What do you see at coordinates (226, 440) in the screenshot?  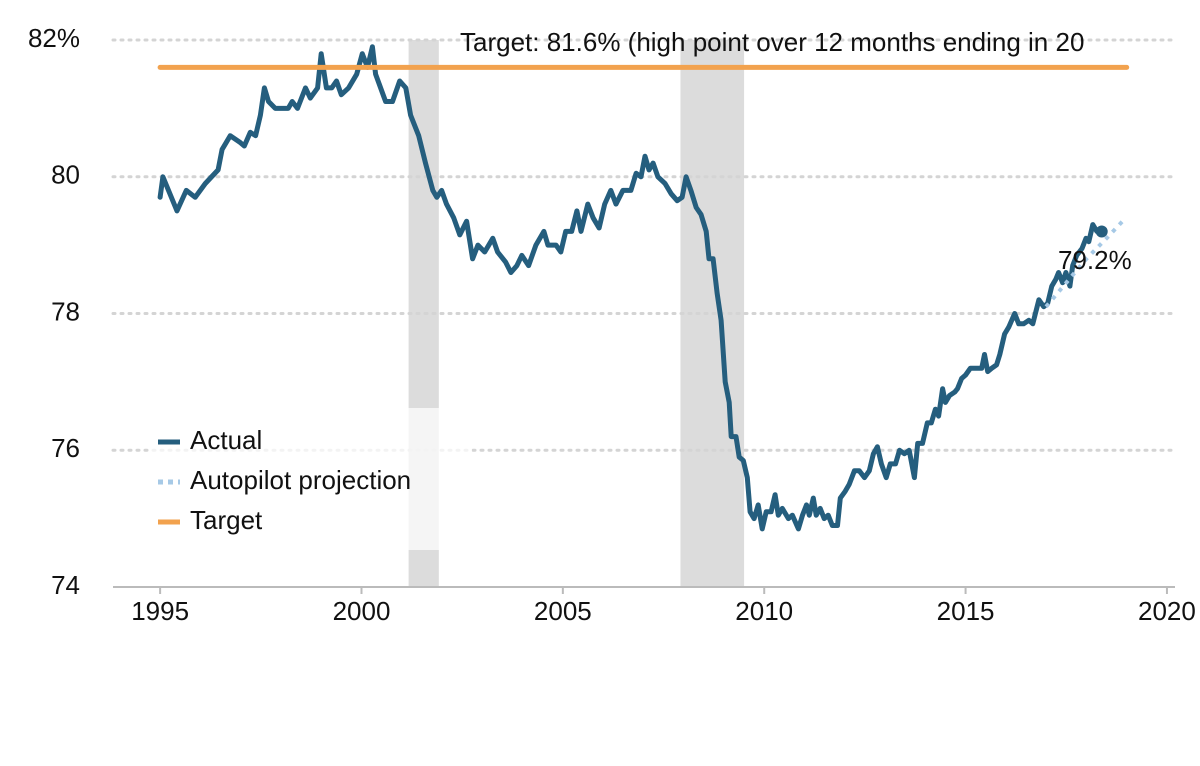 I see `legend-label: Actual` at bounding box center [226, 440].